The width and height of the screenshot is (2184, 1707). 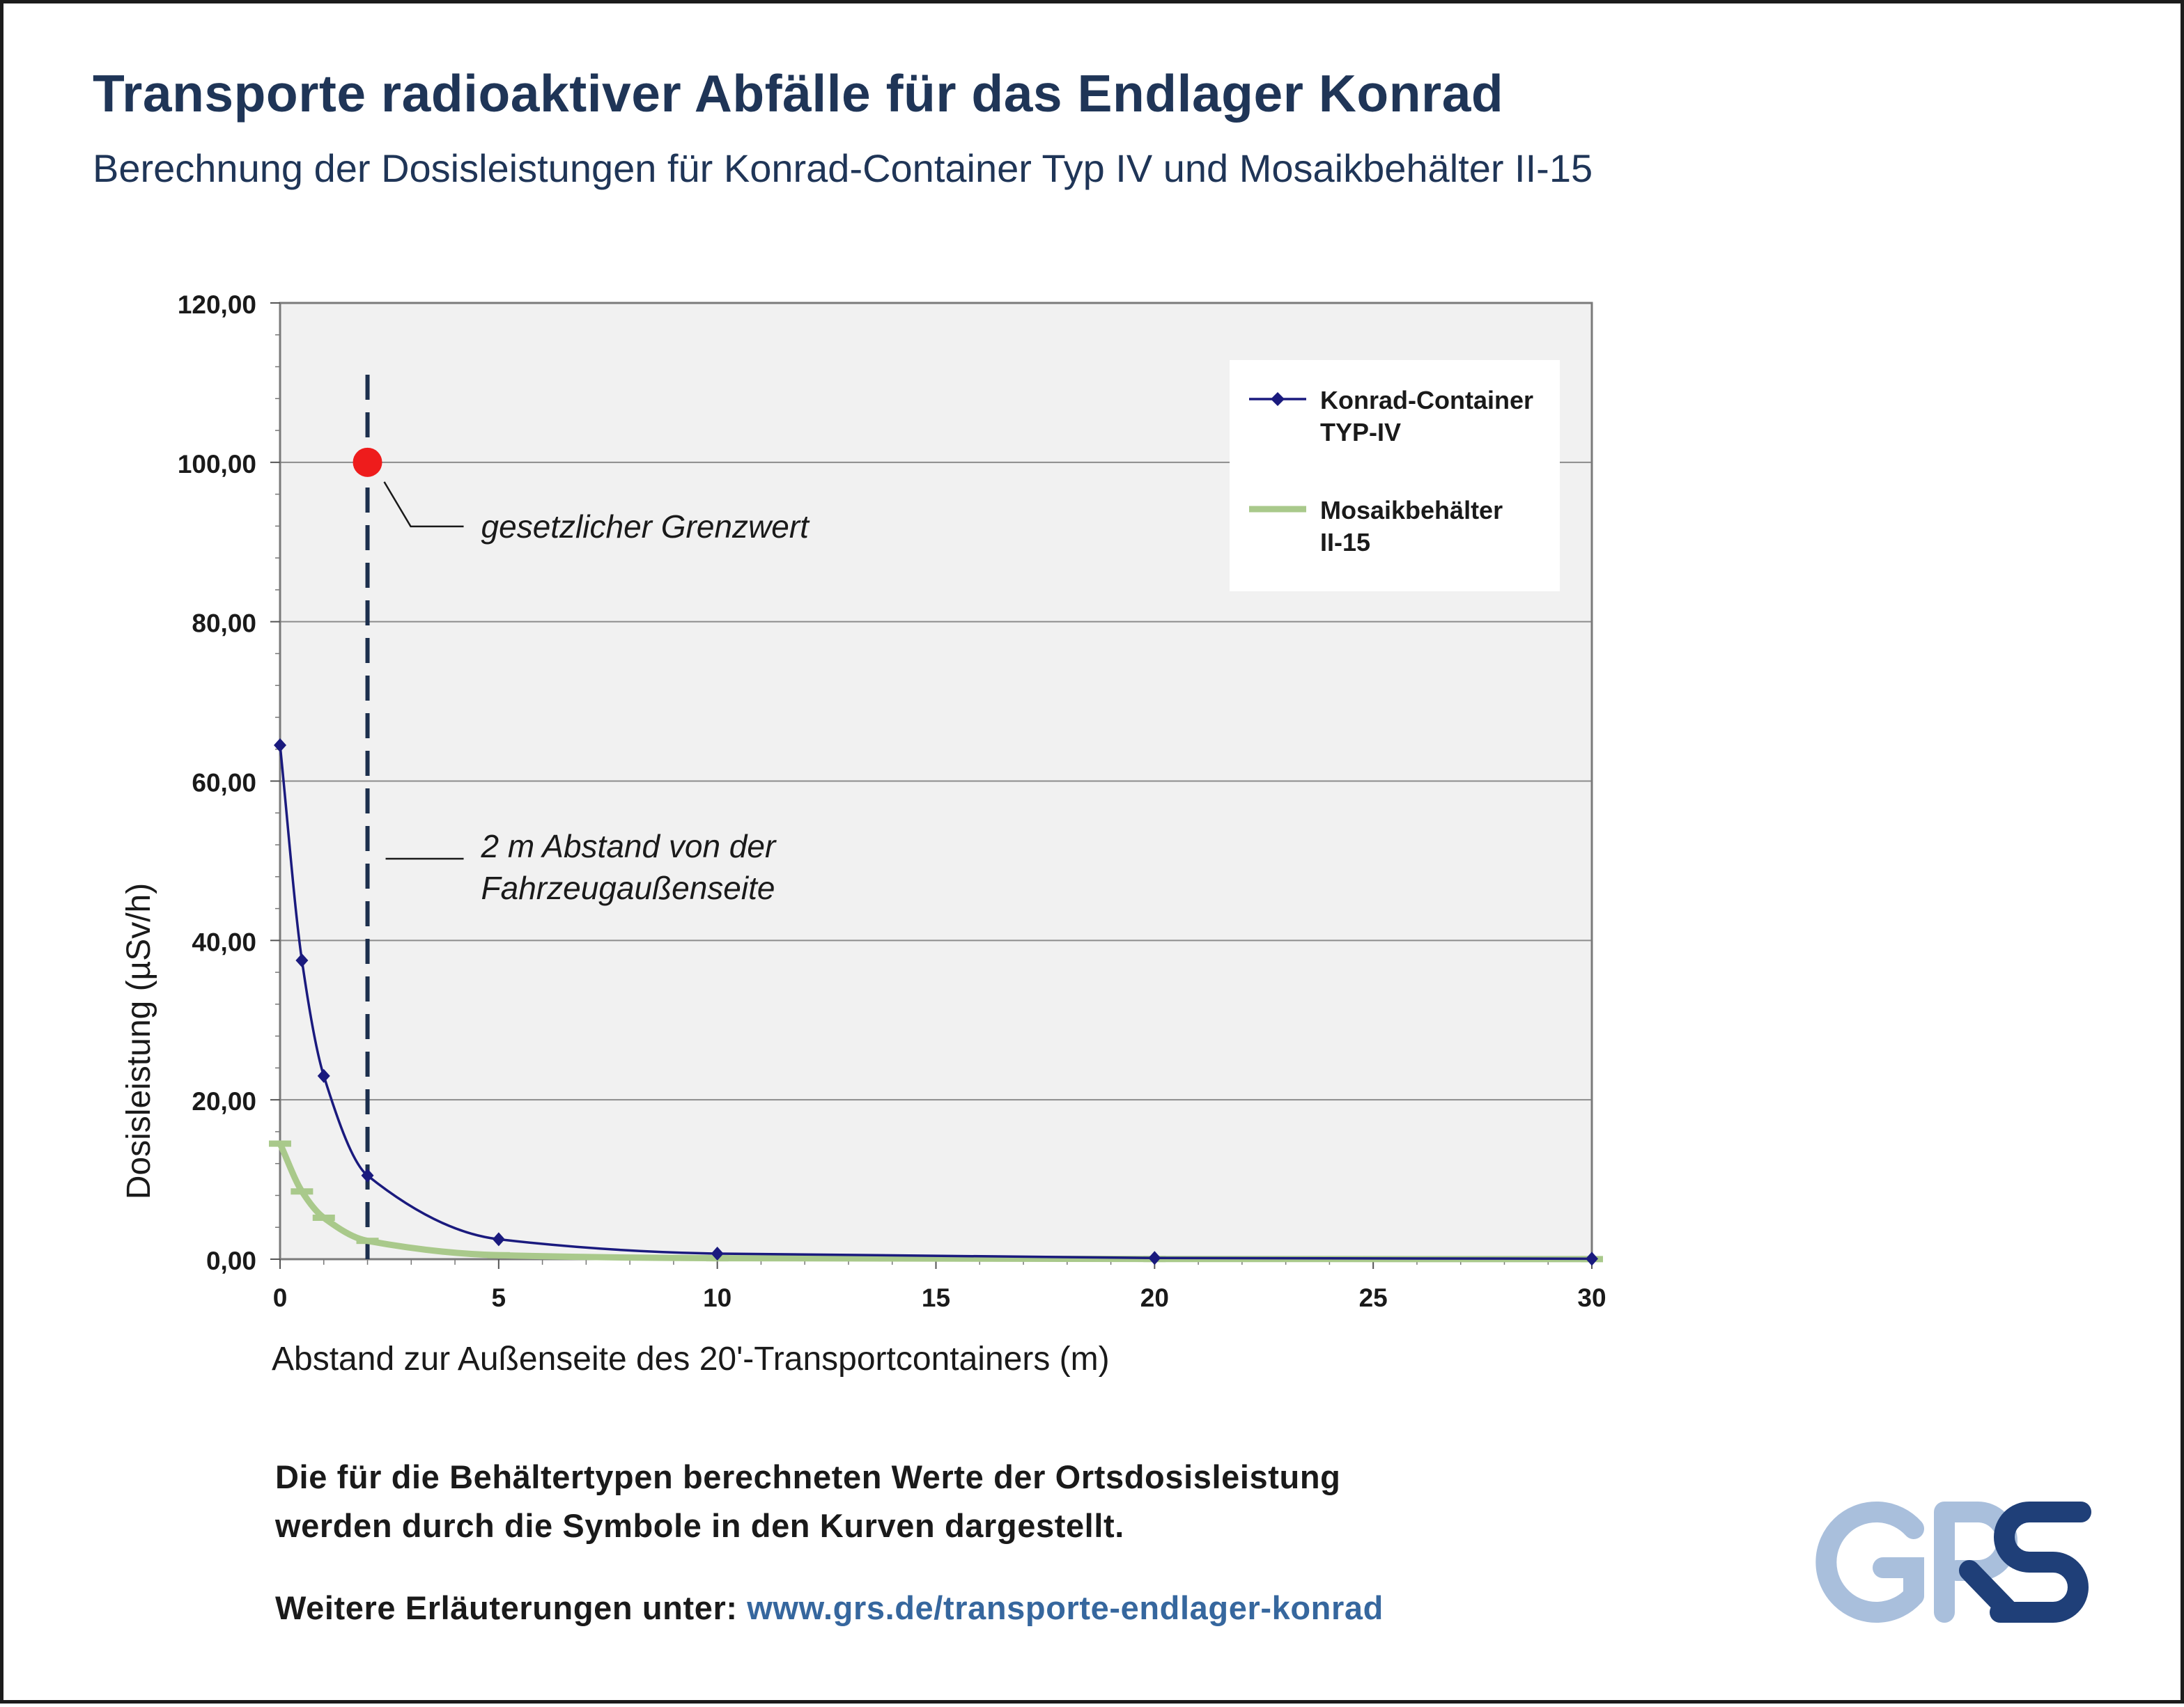 I want to click on x-tick-label-5: 25, so click(x=1373, y=1298).